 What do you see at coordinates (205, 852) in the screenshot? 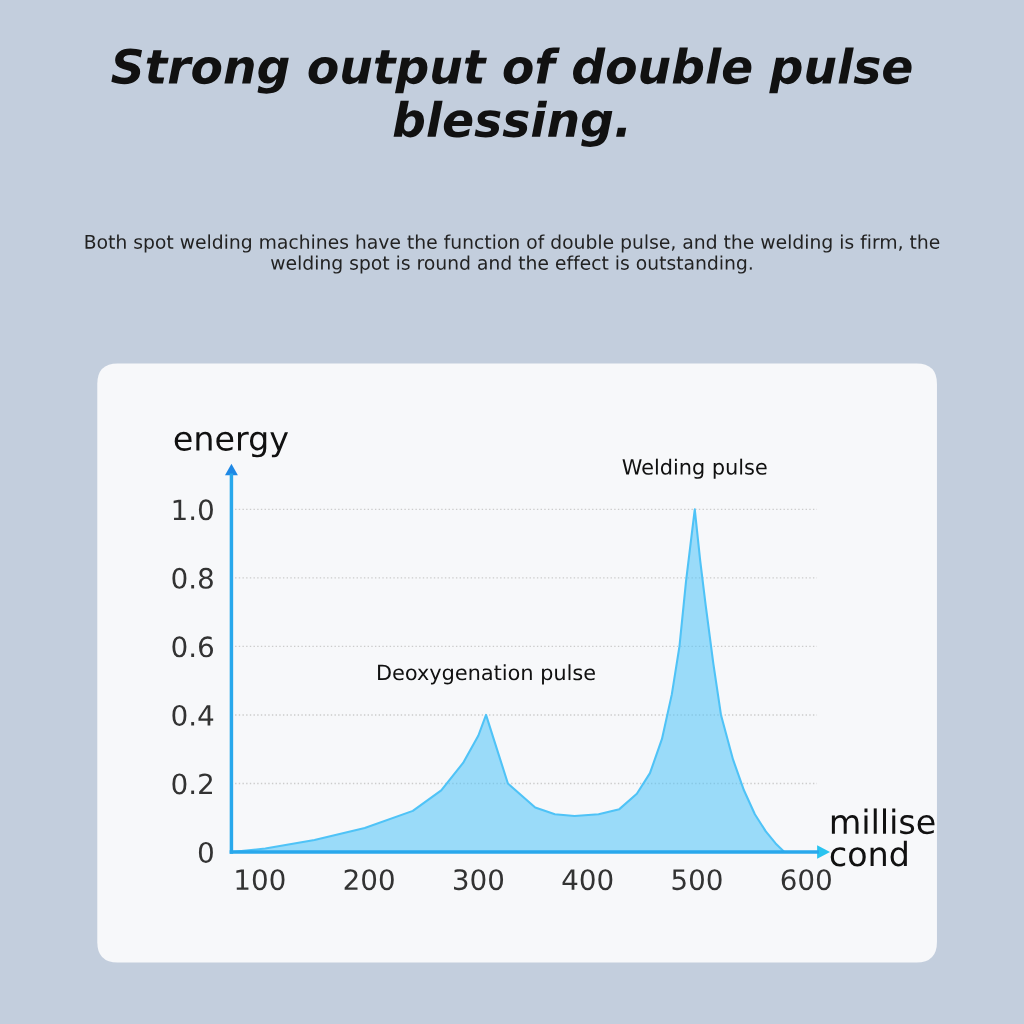
I see `y-tick-label: 0` at bounding box center [205, 852].